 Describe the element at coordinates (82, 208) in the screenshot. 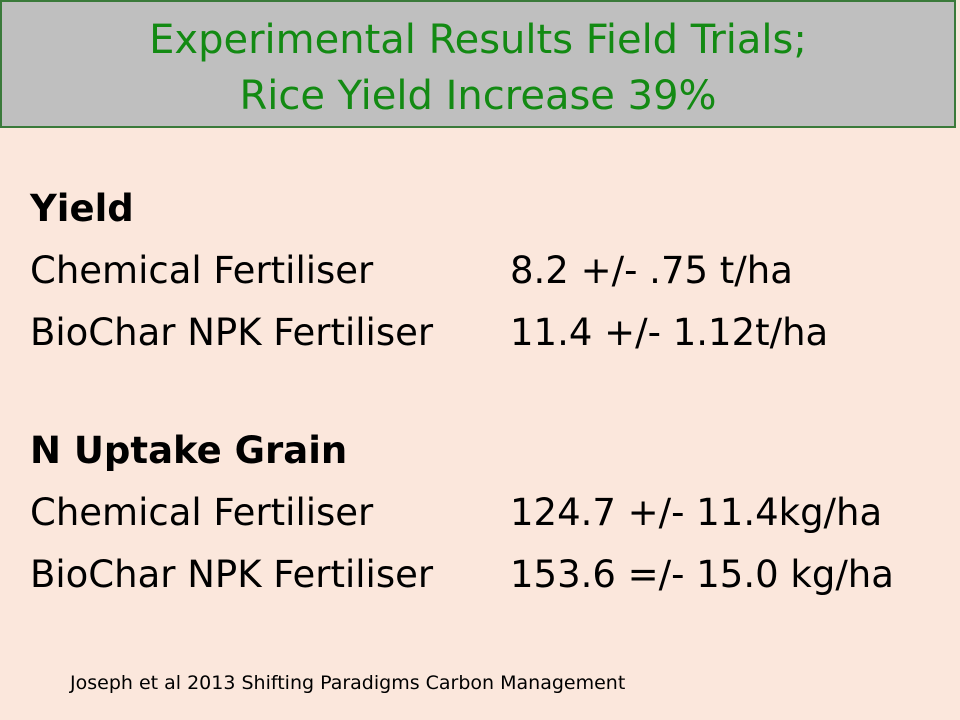

I see `section-heading: Yield` at that location.